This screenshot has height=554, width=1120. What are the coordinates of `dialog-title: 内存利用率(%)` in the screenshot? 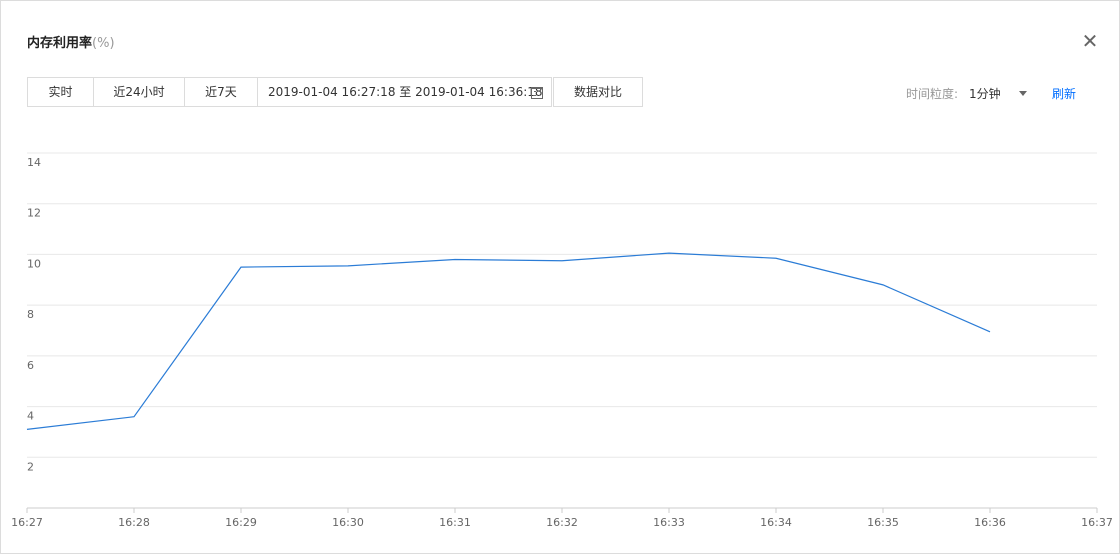 It's located at (71, 41).